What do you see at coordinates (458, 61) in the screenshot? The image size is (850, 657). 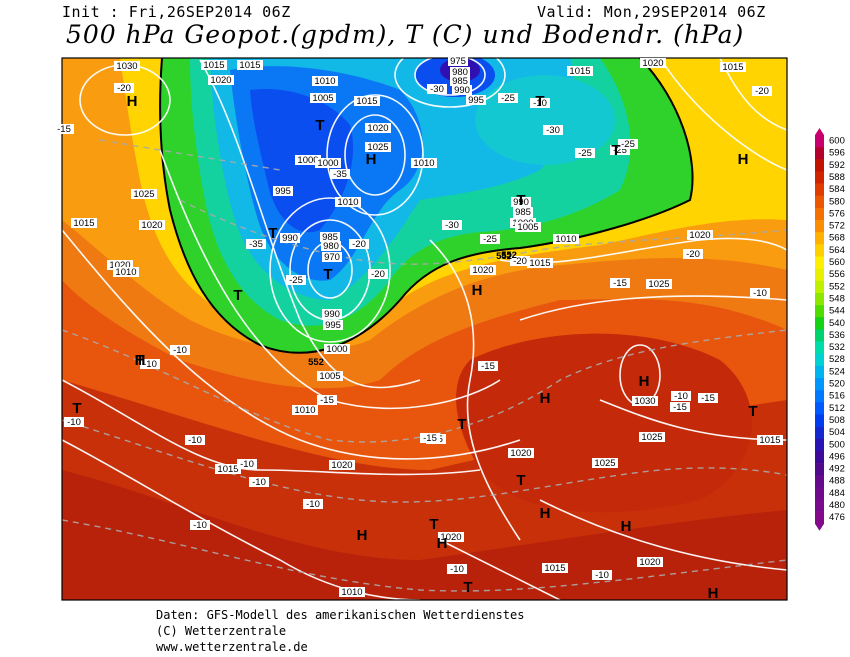 I see `isobar-label: 975` at bounding box center [458, 61].